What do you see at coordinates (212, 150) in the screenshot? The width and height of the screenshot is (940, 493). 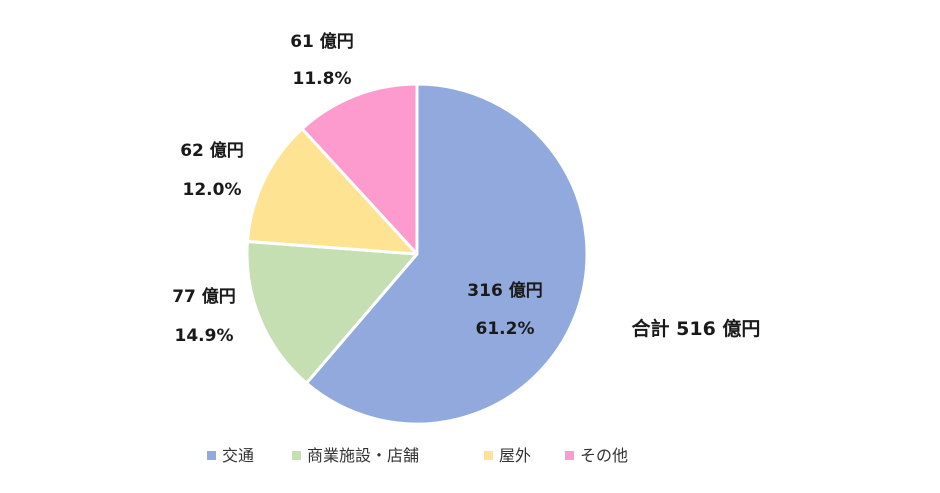 I see `slice-label-okugai-amount: 62 億円` at bounding box center [212, 150].